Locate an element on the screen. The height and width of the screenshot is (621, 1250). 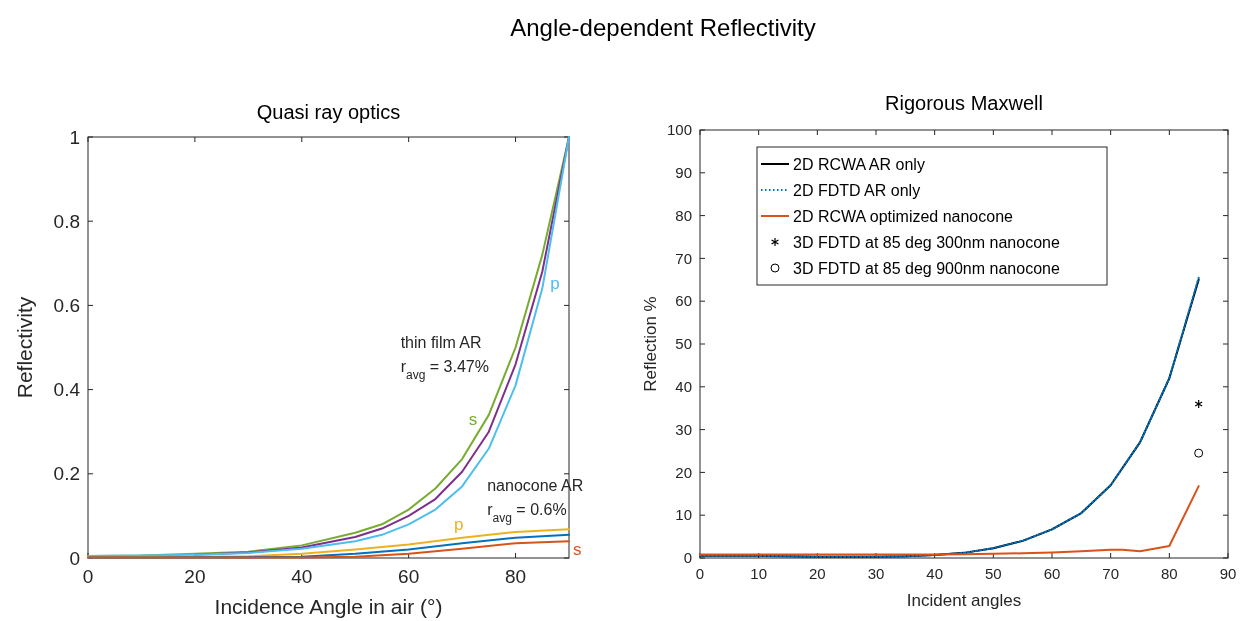
x-tick-label: 90 is located at coordinates (1228, 573).